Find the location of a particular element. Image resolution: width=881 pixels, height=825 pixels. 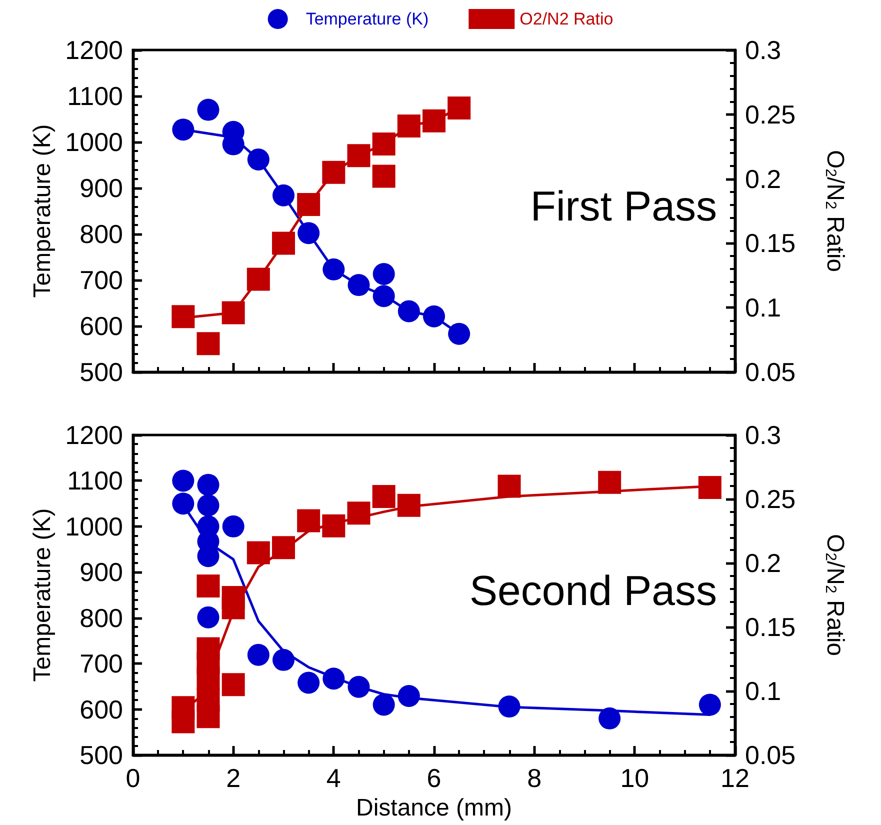

y2-tick-label: 0.05 is located at coordinates (770, 372).